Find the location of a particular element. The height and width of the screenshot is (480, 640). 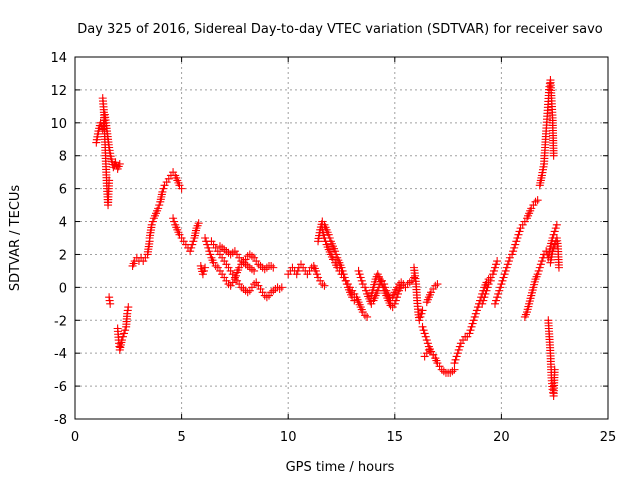

x-tick-label: 15 is located at coordinates (395, 437).